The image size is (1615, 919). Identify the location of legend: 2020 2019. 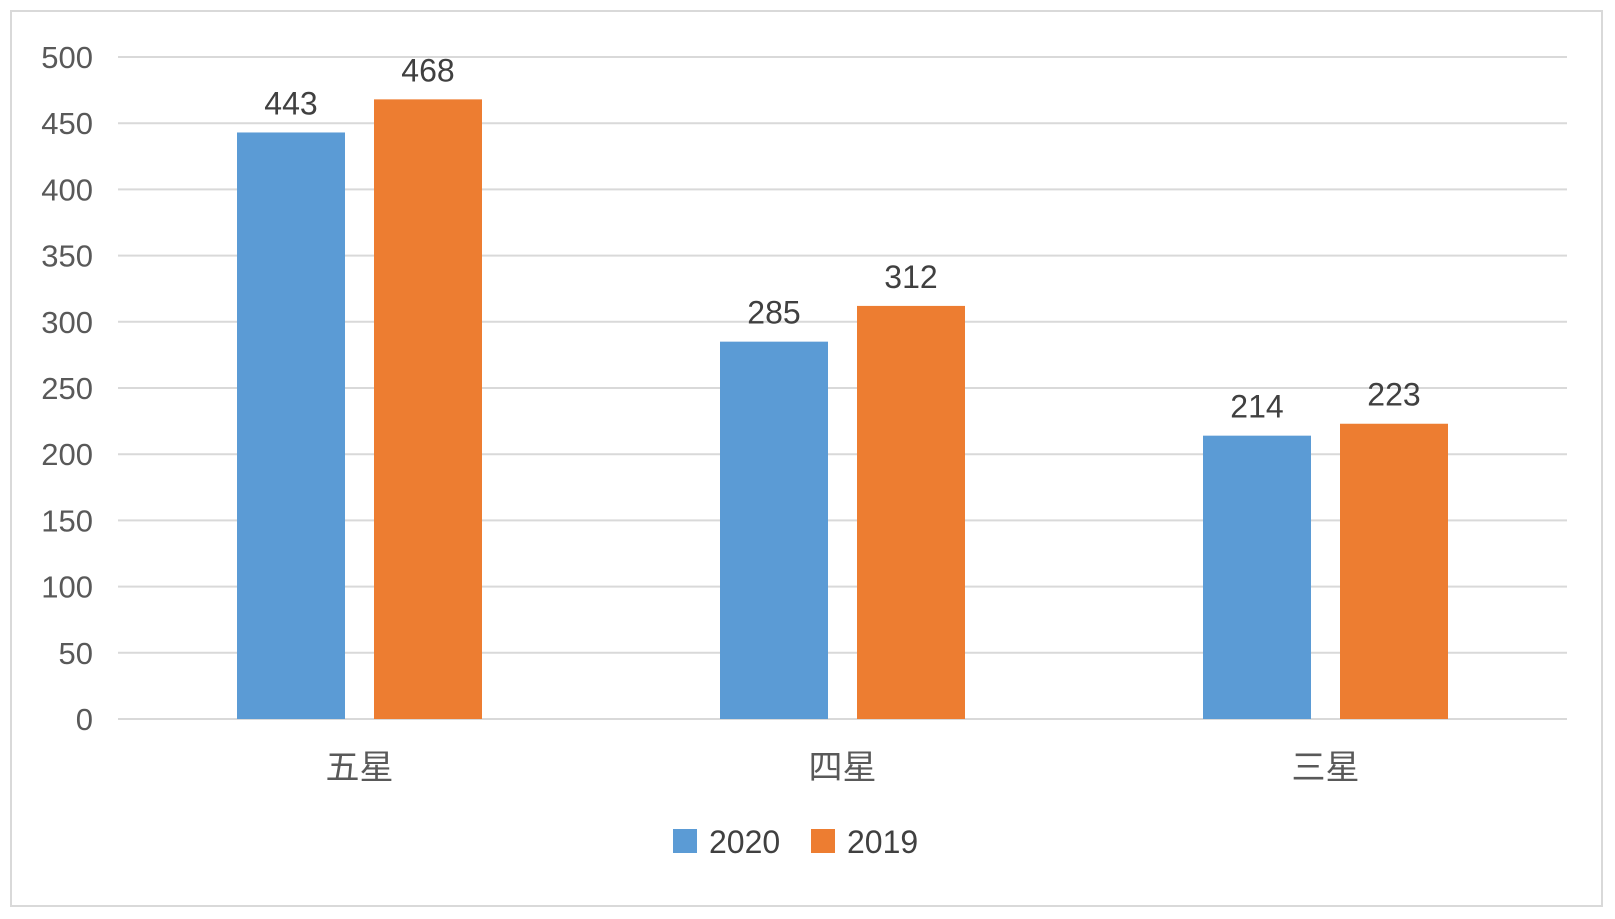
(795, 842).